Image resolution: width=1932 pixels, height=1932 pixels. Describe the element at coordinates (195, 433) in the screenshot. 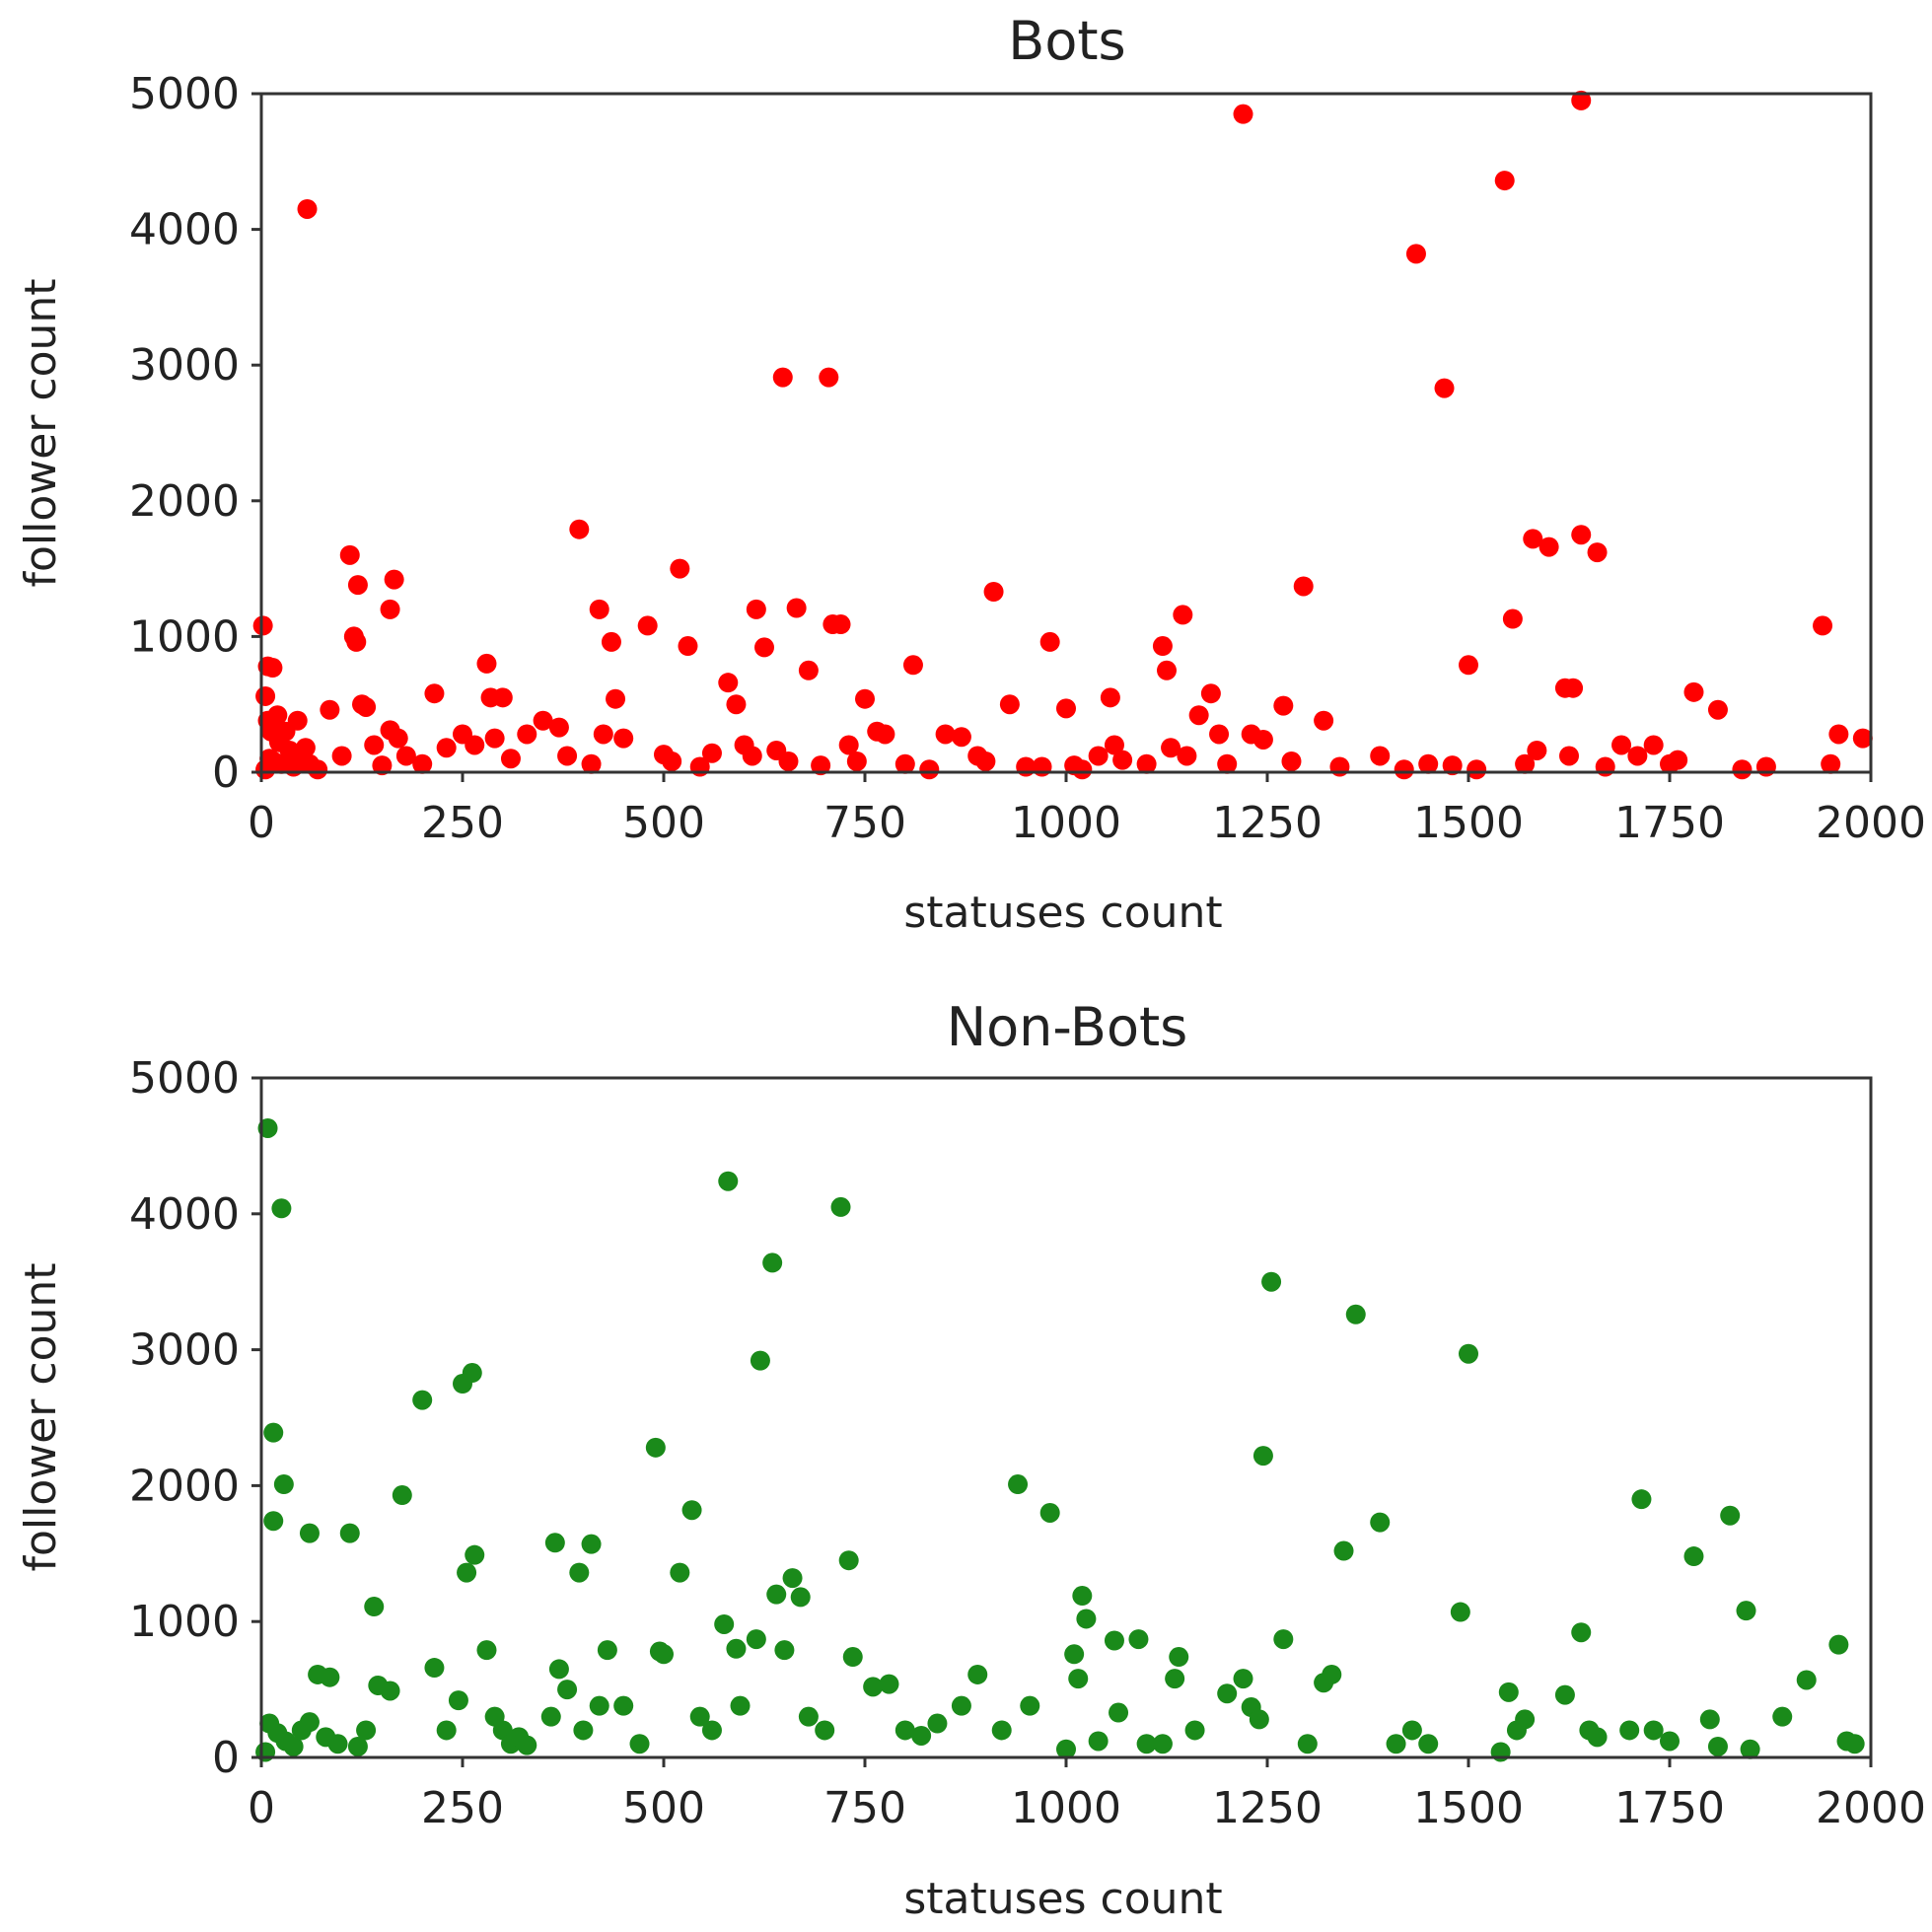

I see `bots-y-ticks: 0 1000 2000 3000 4000 5000` at that location.